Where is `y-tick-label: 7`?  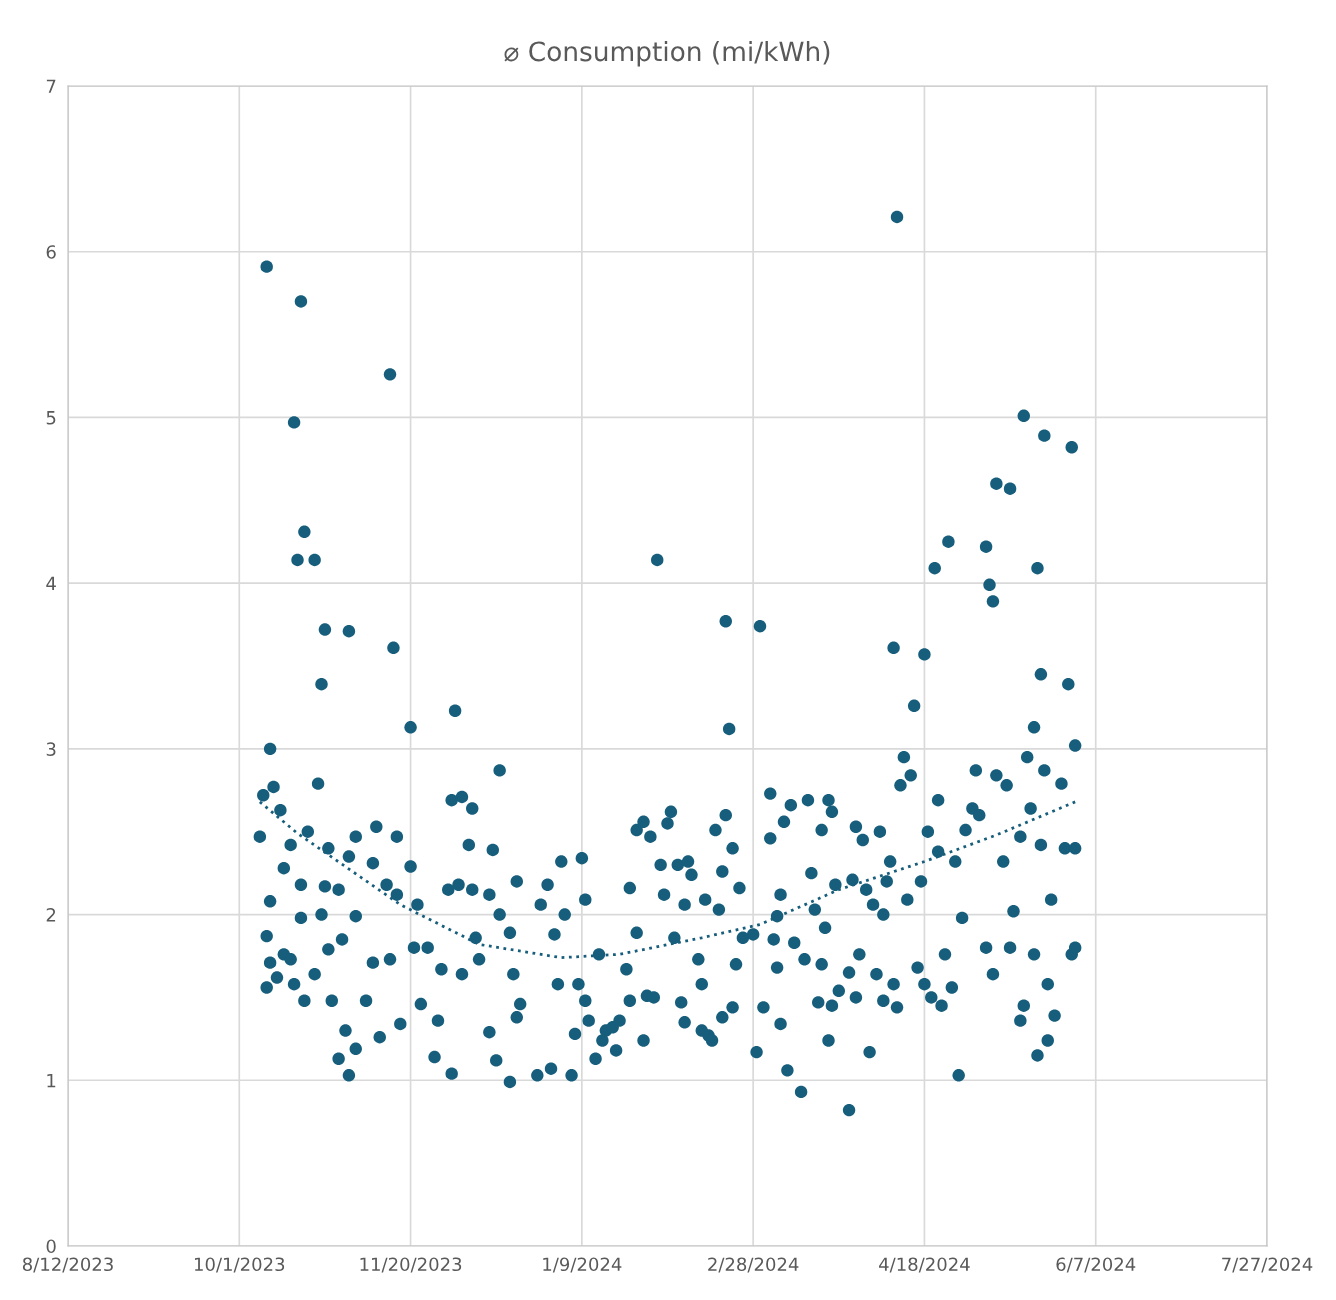 y-tick-label: 7 is located at coordinates (51, 86).